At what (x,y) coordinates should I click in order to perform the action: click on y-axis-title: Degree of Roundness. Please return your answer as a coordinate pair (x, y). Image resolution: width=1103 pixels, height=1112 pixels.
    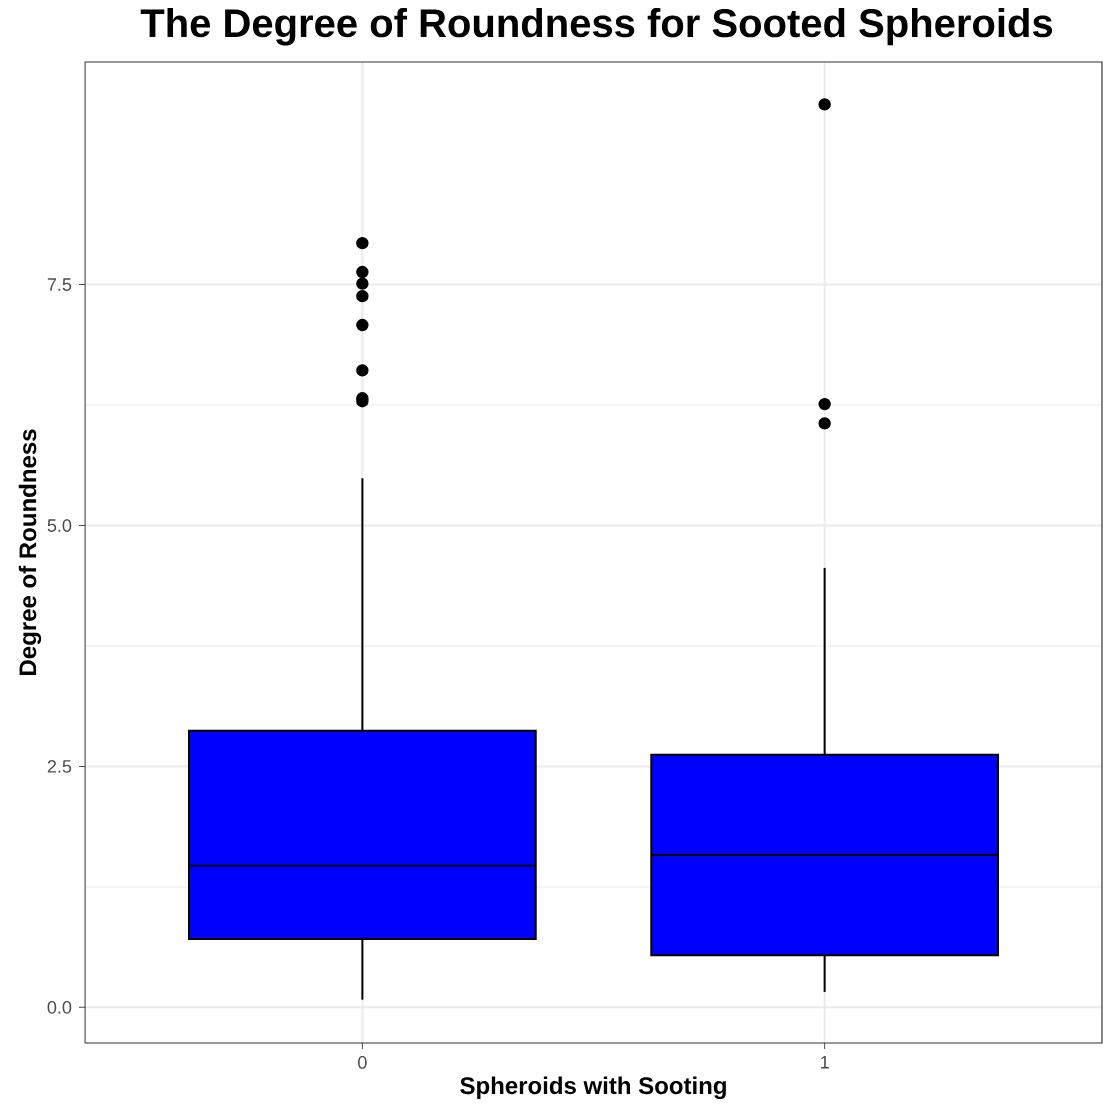
    Looking at the image, I should click on (30, 552).